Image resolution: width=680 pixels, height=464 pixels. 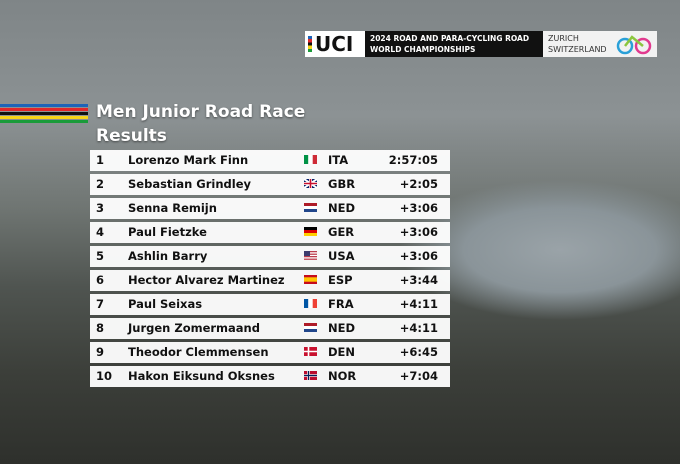 I want to click on rank: 1, so click(x=100, y=160).